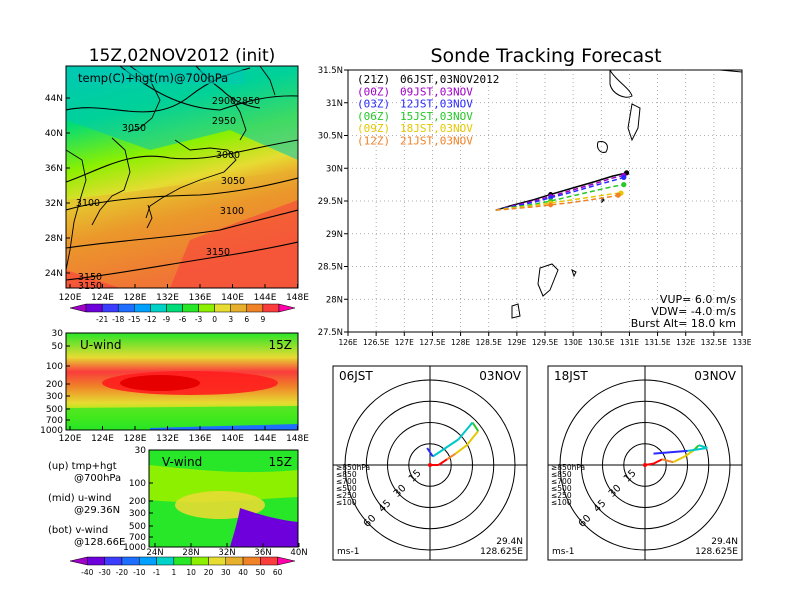 This screenshot has width=792, height=612. Describe the element at coordinates (51, 431) in the screenshot. I see `u-p-label: 1000` at that location.